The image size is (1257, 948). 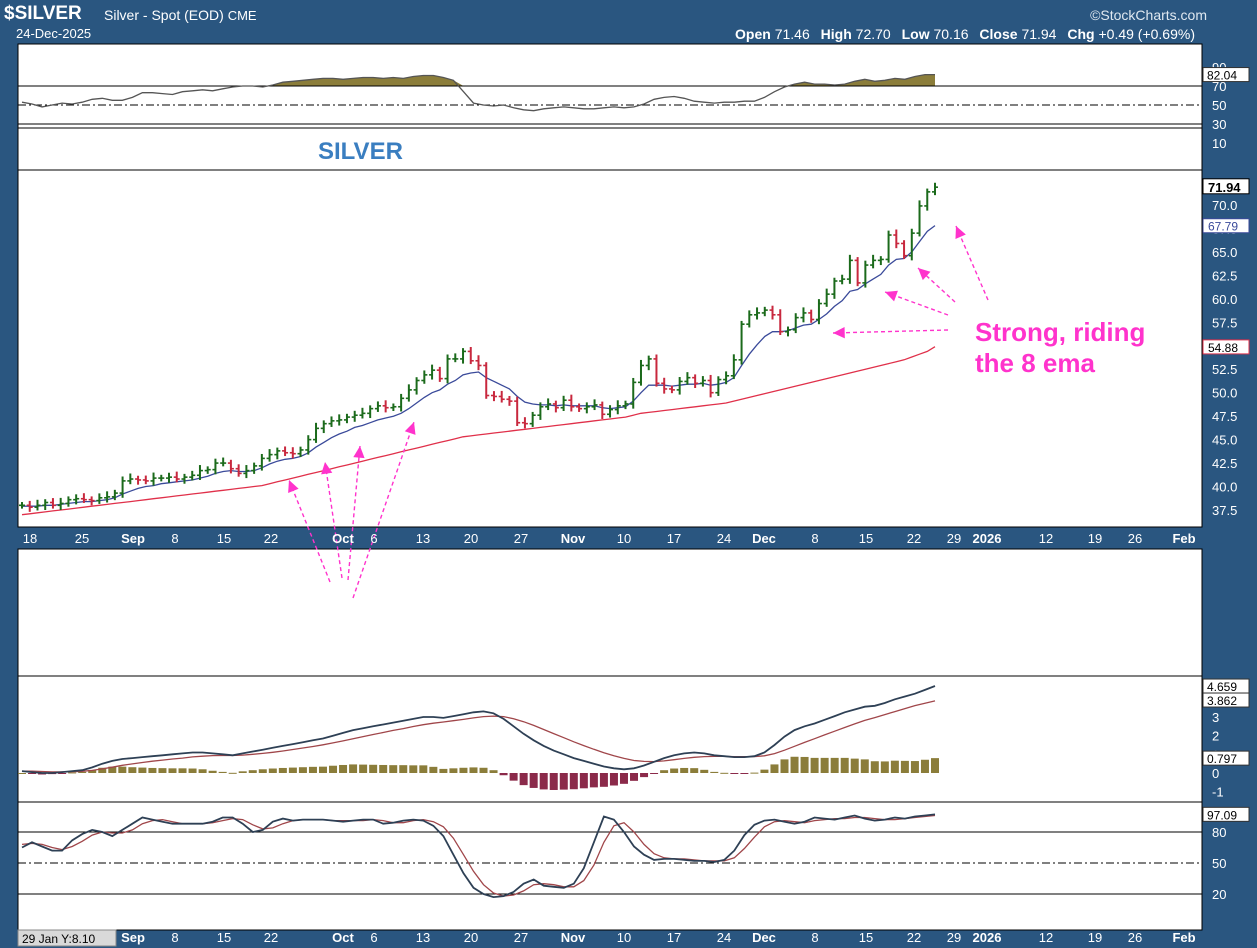 I want to click on x-axis-label: Sep, so click(x=133, y=538).